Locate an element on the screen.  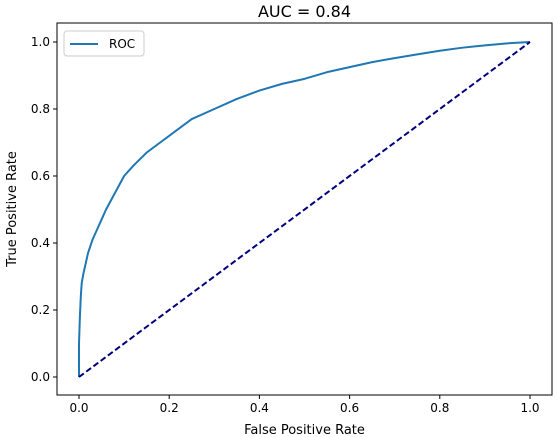
y-tick-label: 0.6 is located at coordinates (40, 176).